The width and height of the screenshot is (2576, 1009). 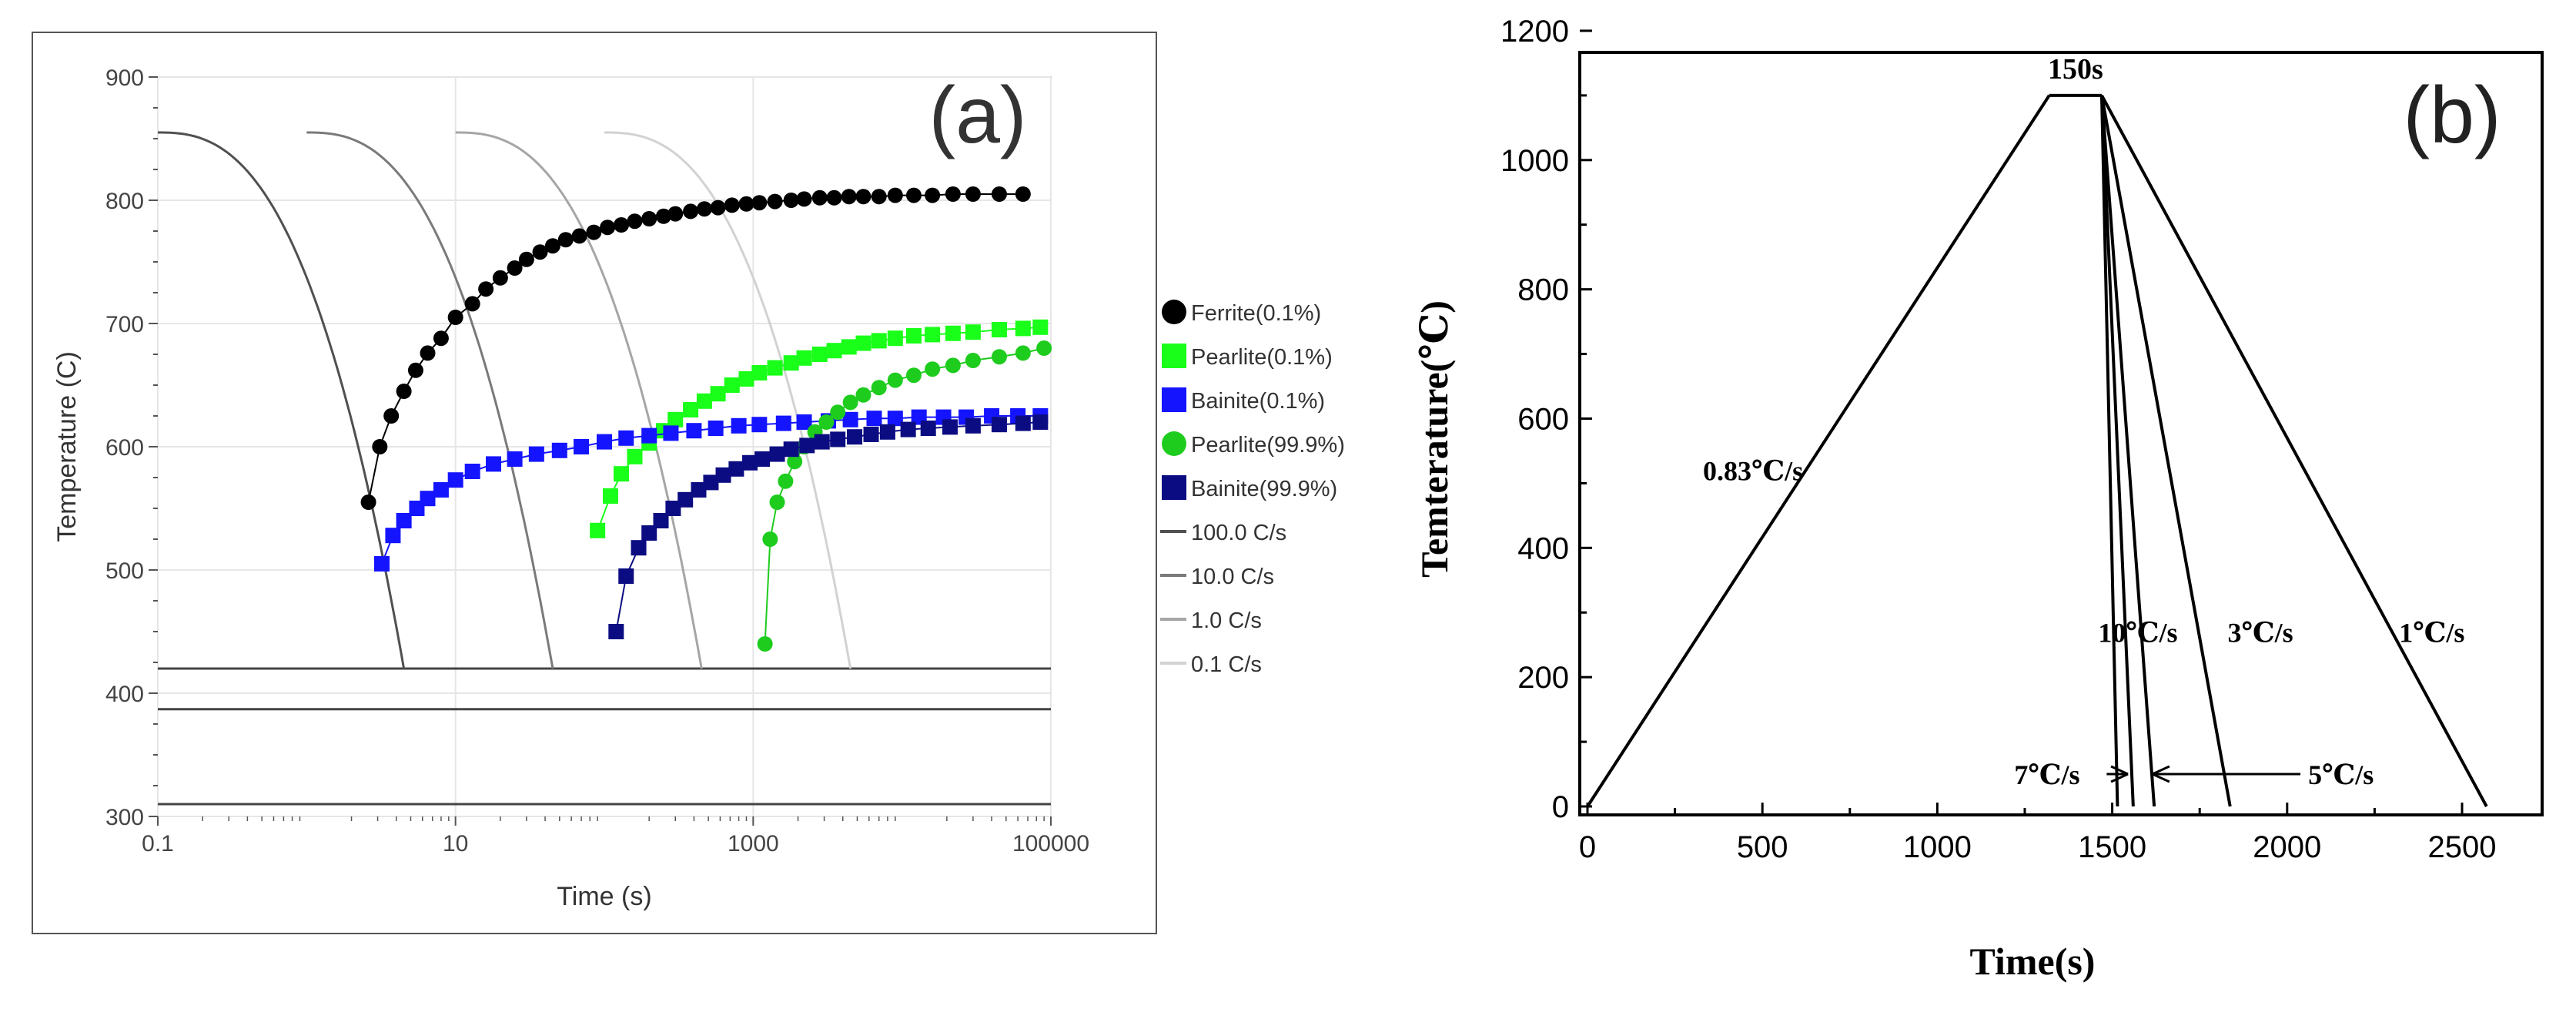 I want to click on rate-label: 10℃/s, so click(x=2138, y=632).